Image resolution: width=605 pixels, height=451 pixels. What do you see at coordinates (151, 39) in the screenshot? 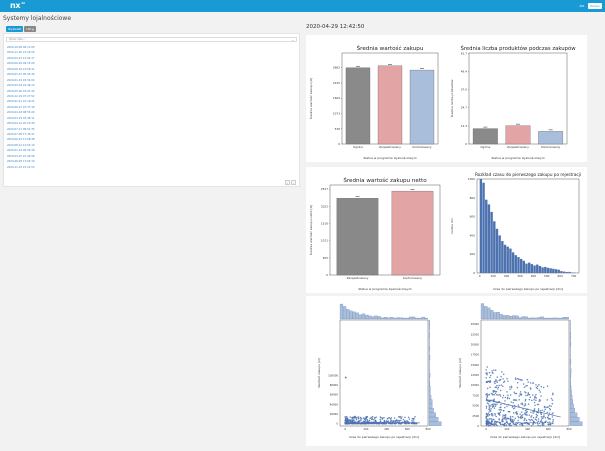
I see `search-input: Wpisz datę... ⌄` at bounding box center [151, 39].